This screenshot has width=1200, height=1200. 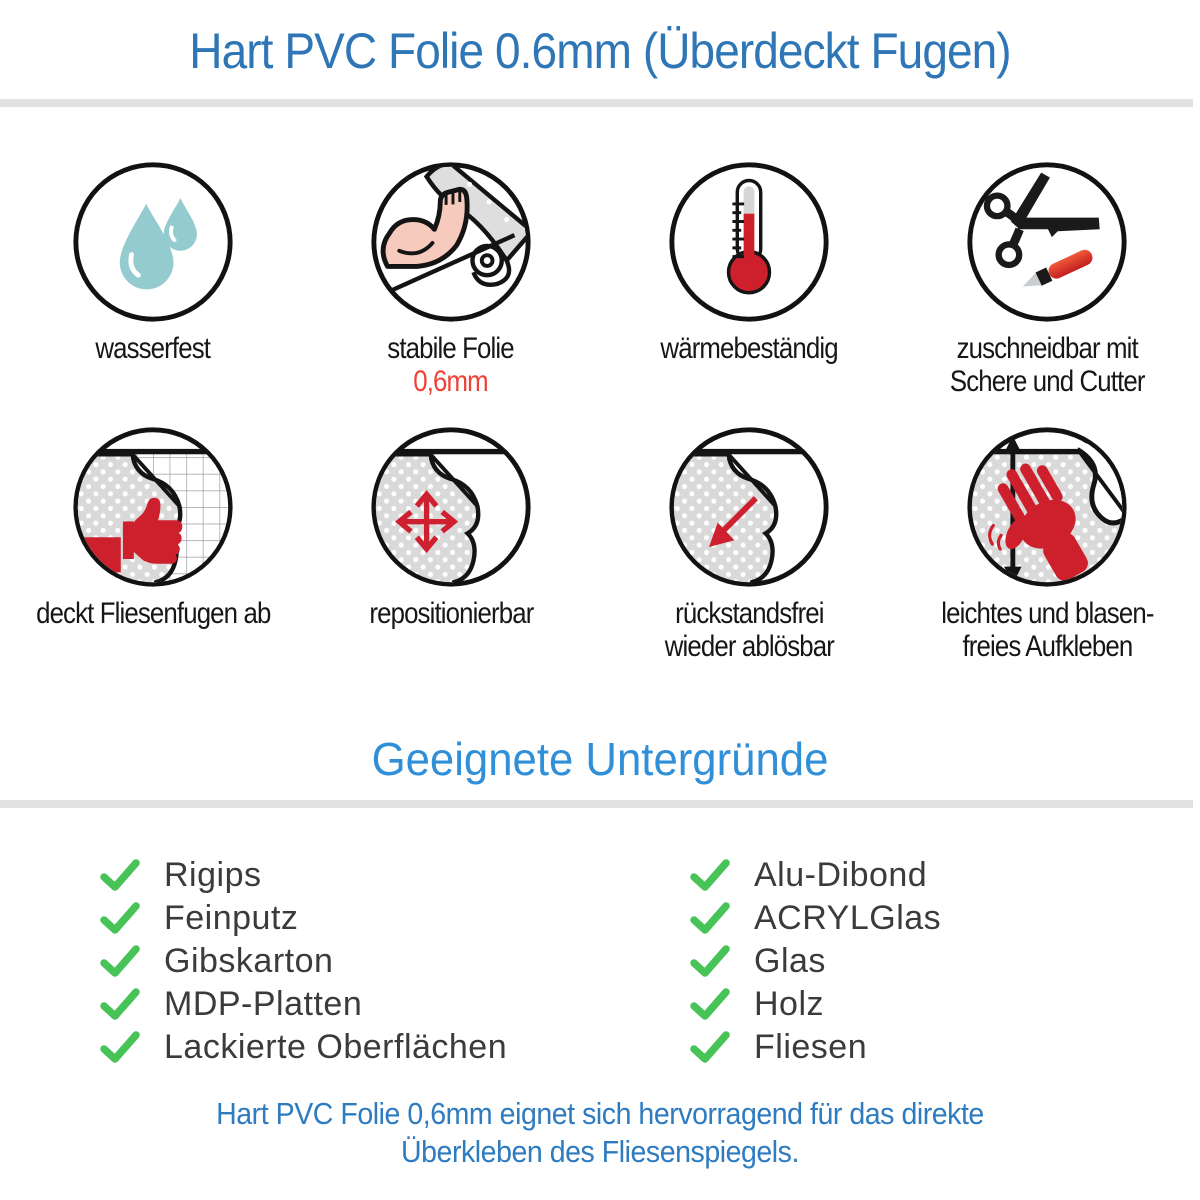 I want to click on peel-arrow-foil-icon, so click(x=749, y=507).